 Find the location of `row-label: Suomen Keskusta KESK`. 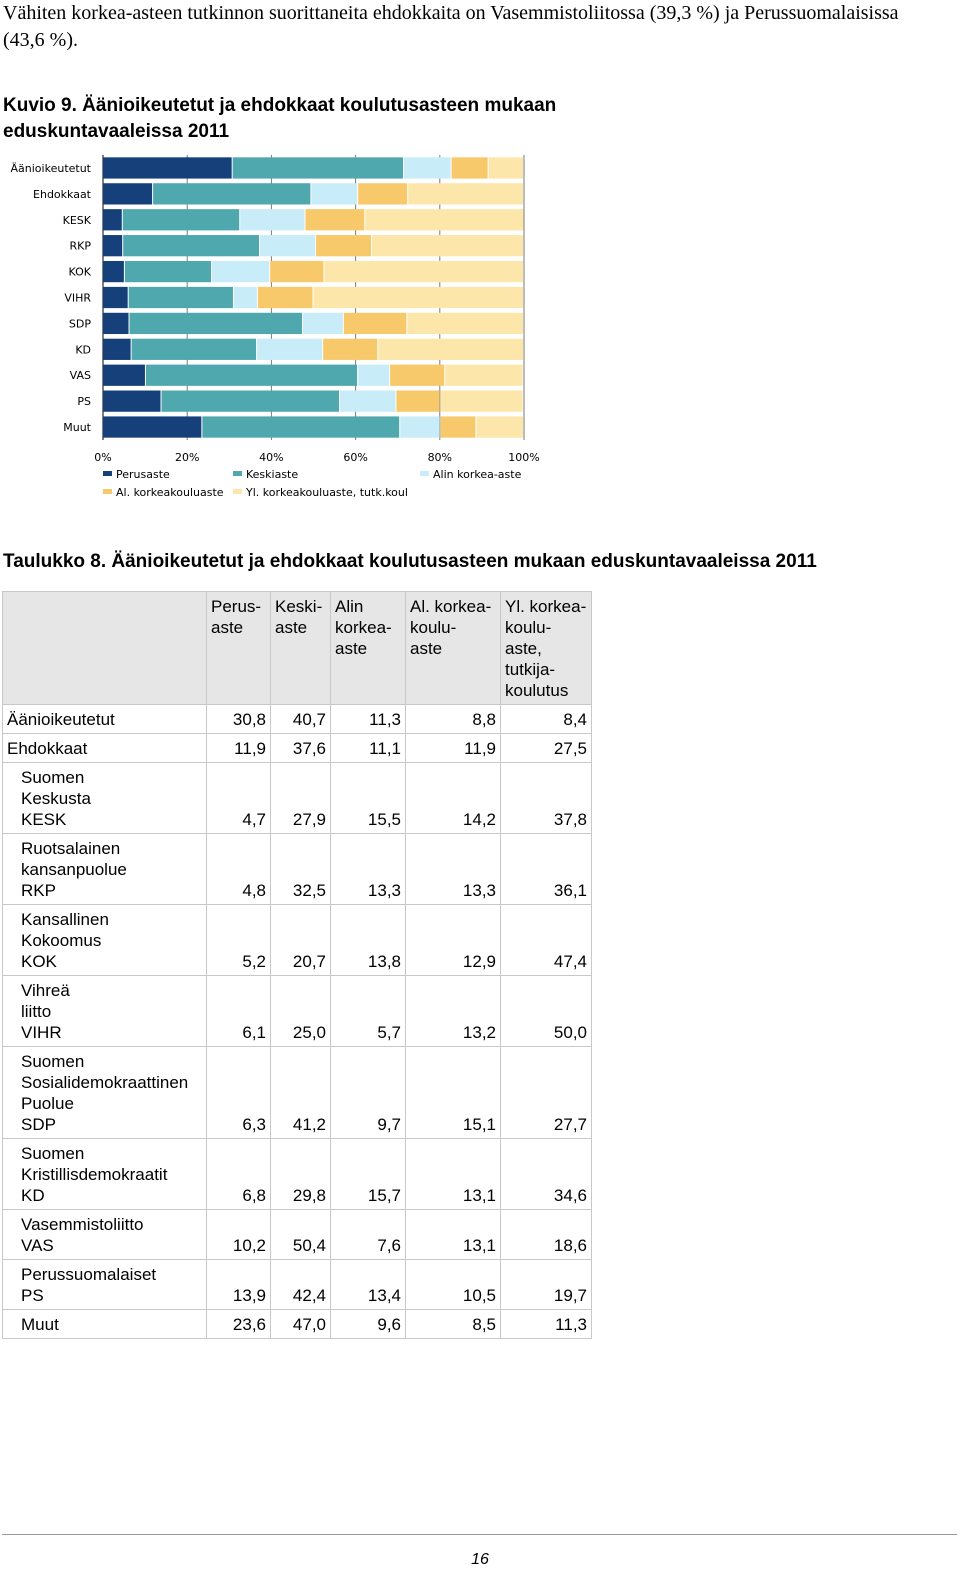

row-label: Suomen Keskusta KESK is located at coordinates (104, 798).